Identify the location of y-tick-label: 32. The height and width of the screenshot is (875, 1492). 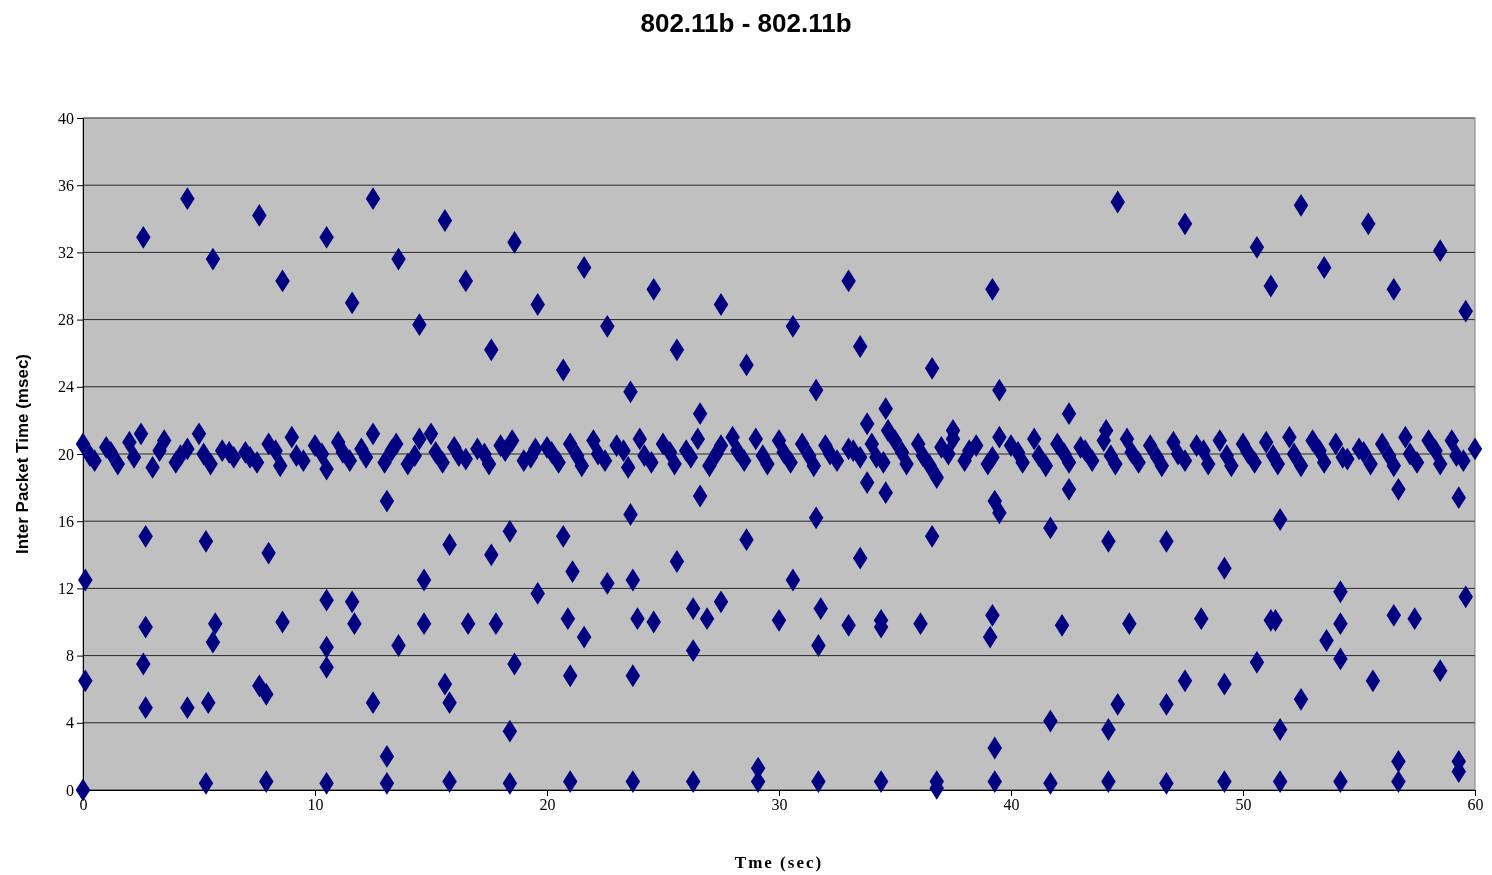
(66, 253).